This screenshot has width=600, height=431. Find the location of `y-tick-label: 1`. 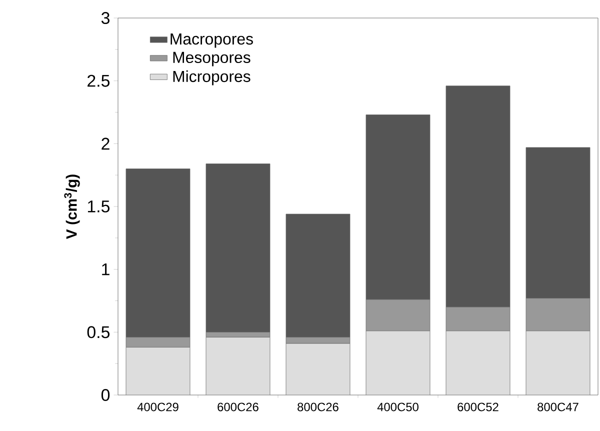

y-tick-label: 1 is located at coordinates (106, 270).